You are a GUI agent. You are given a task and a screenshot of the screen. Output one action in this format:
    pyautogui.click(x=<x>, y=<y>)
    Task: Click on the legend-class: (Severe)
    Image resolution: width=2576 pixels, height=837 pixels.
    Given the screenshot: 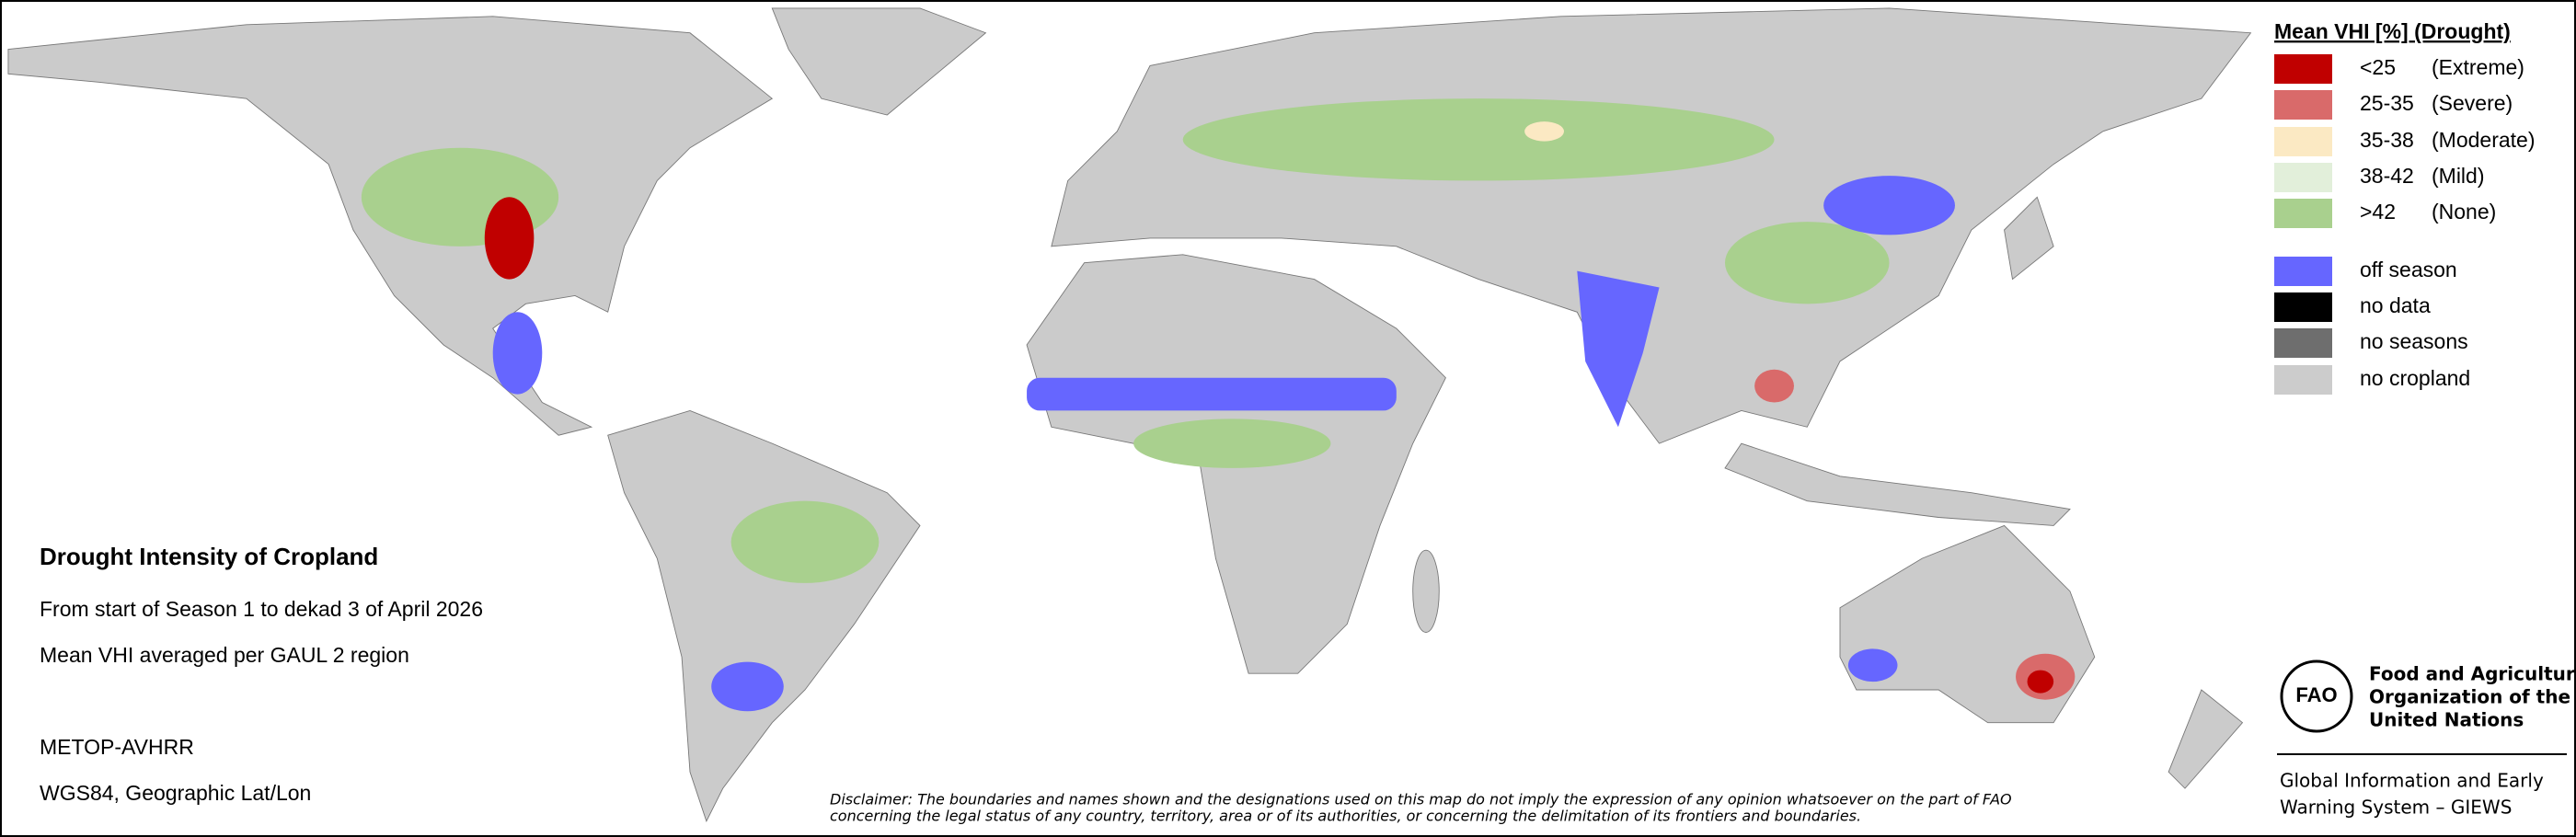 What is the action you would take?
    pyautogui.click(x=2472, y=103)
    